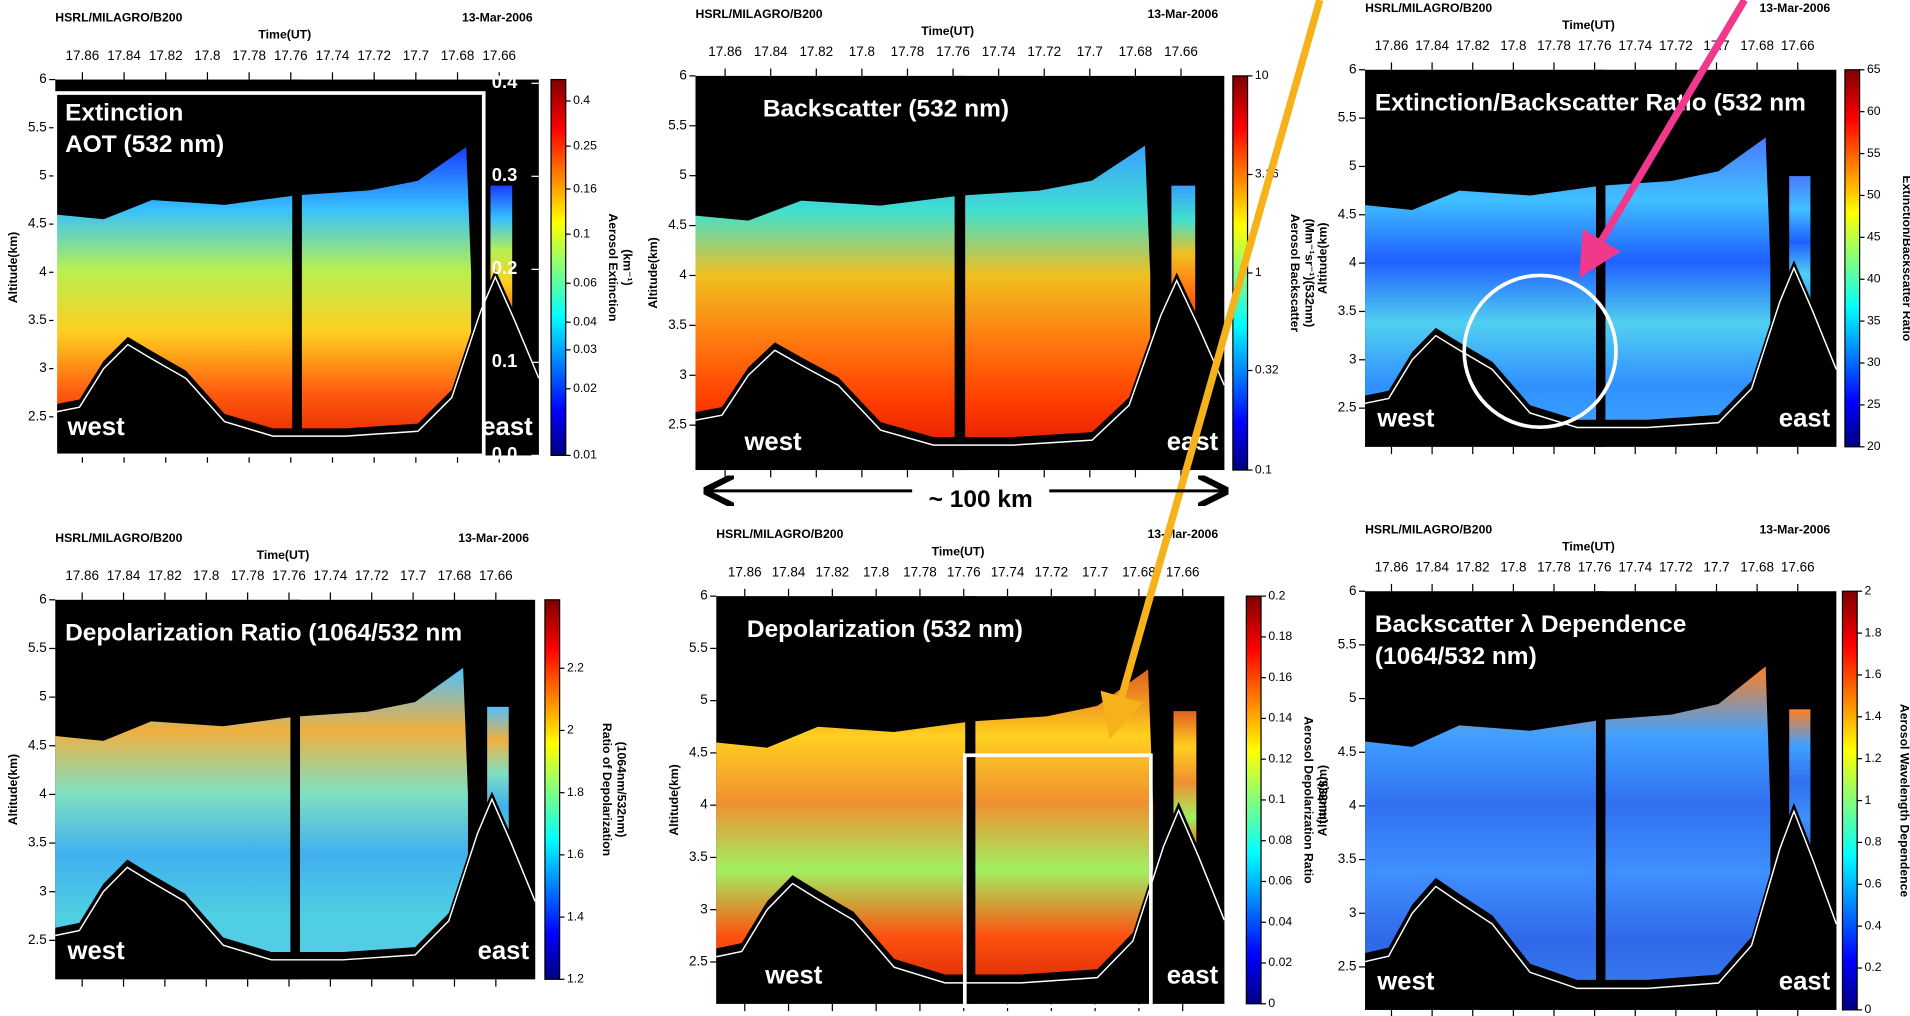 The width and height of the screenshot is (1910, 1016). I want to click on colorbar-tick-label: 0, so click(1868, 1009).